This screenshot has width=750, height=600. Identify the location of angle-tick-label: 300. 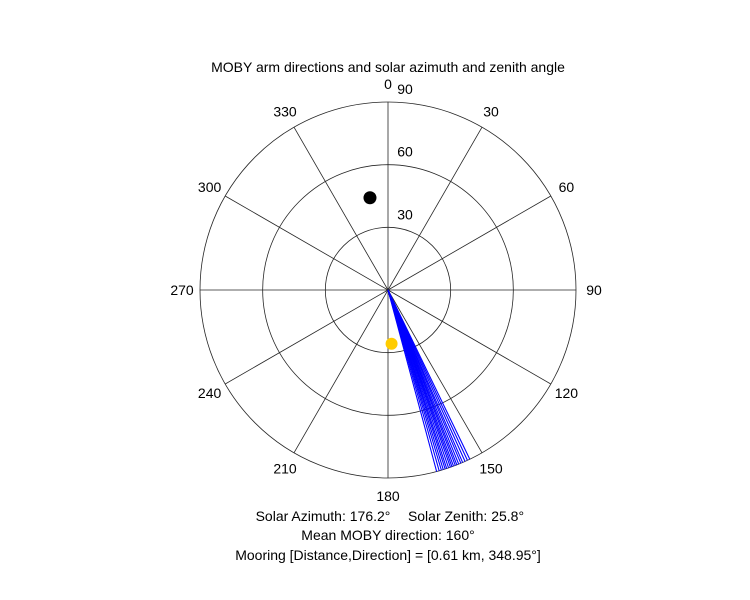
(210, 187).